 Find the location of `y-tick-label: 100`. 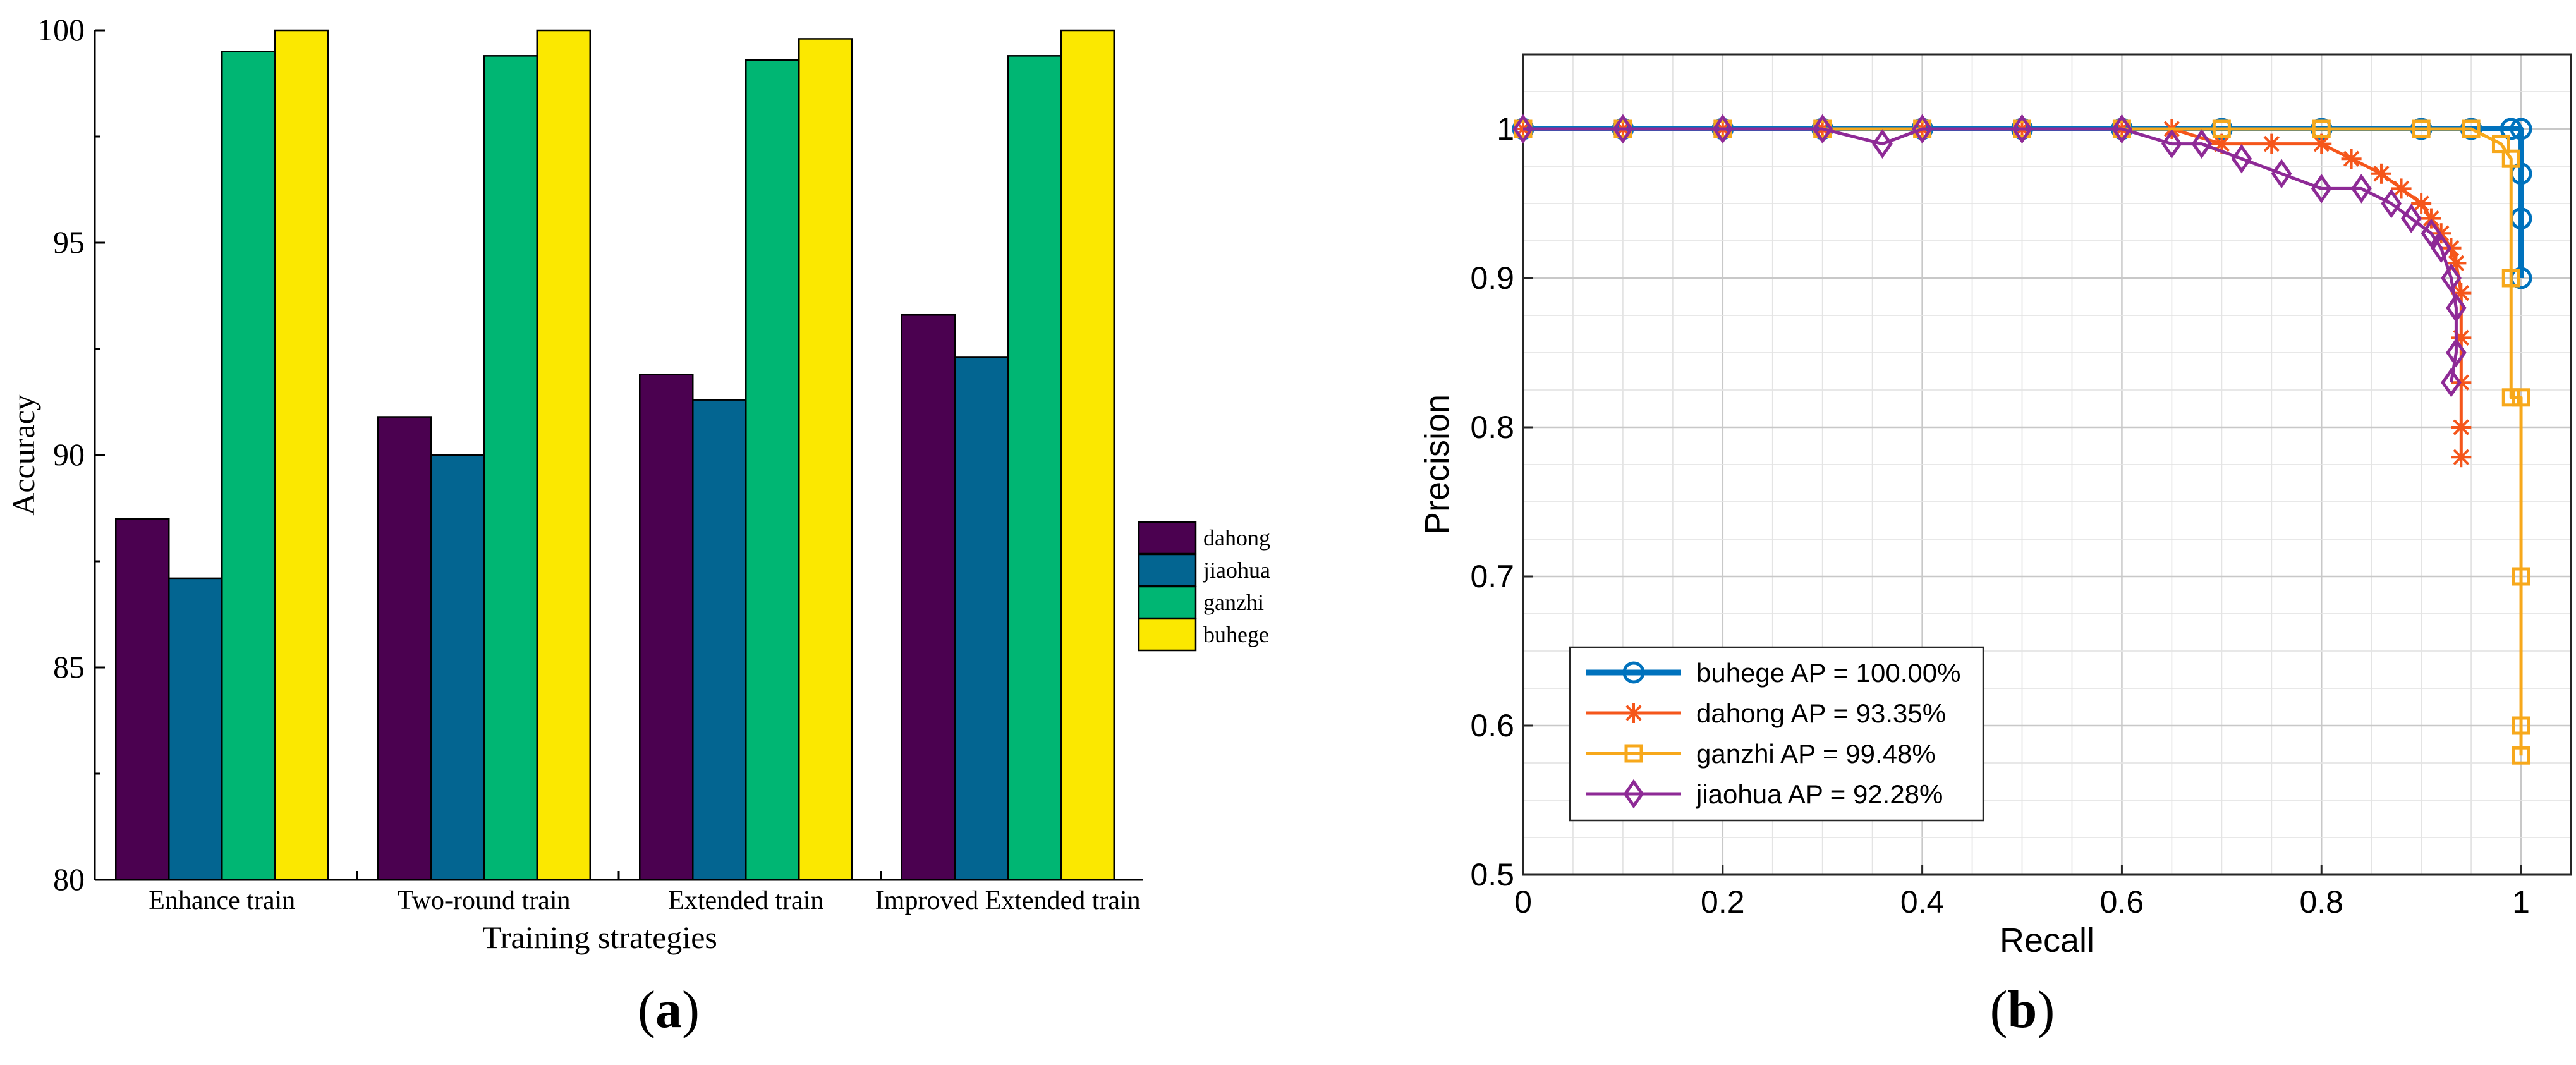

y-tick-label: 100 is located at coordinates (61, 29).